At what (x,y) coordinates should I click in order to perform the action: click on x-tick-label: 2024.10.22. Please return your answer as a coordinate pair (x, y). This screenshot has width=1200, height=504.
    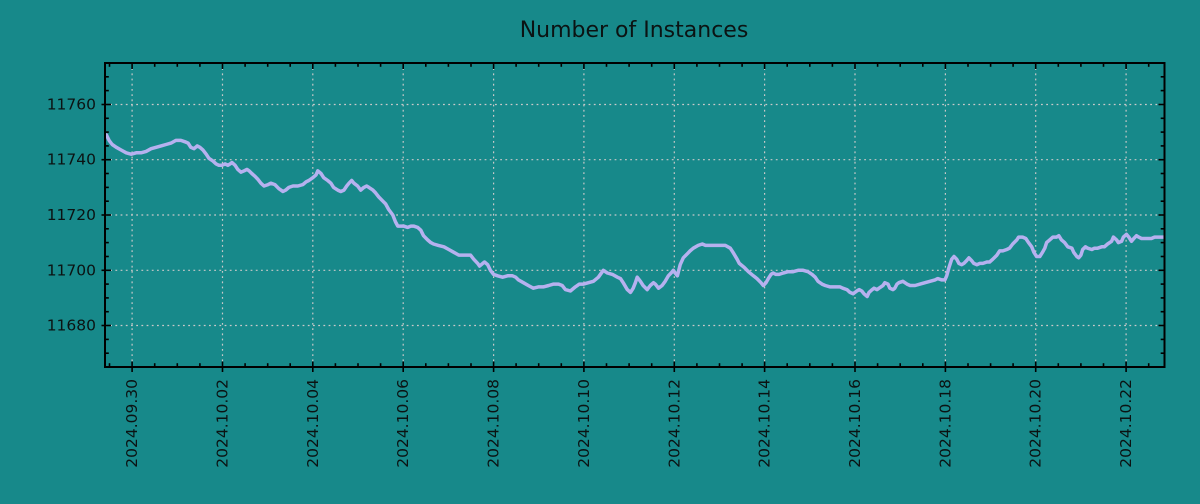
    Looking at the image, I should click on (1126, 423).